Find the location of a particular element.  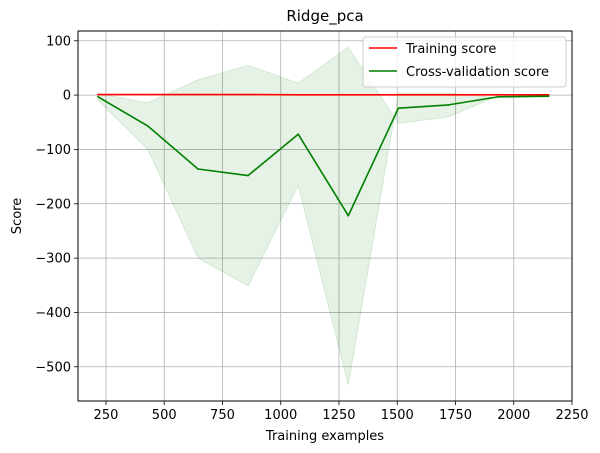

y-axis: 100 0 −100 −200 −300 −400 −500 is located at coordinates (56, 204).